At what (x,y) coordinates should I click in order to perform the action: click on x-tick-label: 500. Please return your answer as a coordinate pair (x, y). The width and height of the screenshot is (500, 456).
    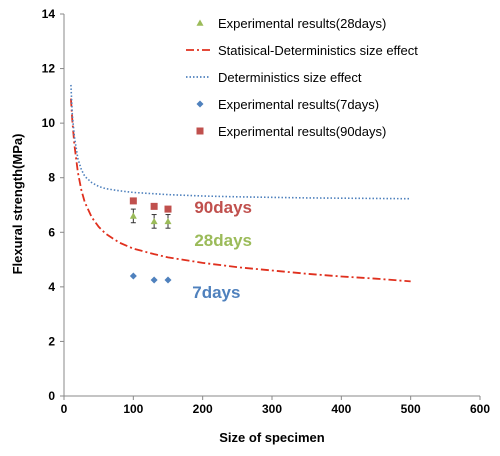
    Looking at the image, I should click on (411, 409).